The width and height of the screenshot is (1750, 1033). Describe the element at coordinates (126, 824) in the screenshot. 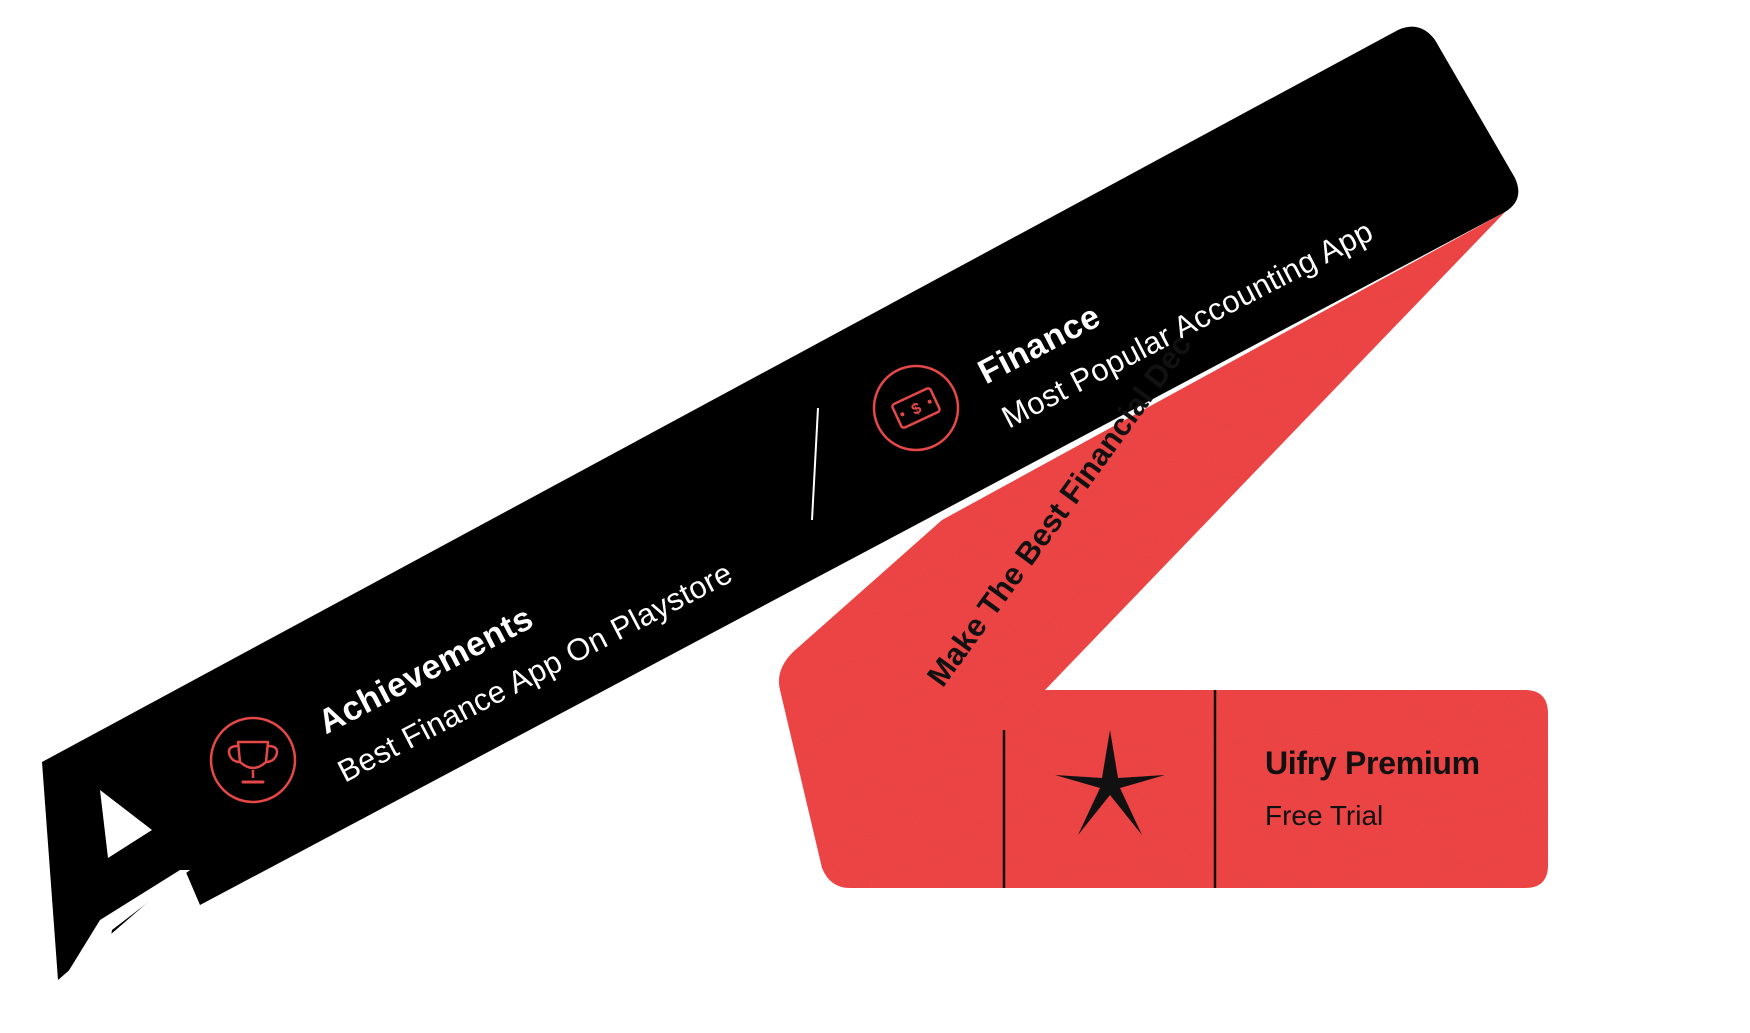

I see `letter-notch` at that location.